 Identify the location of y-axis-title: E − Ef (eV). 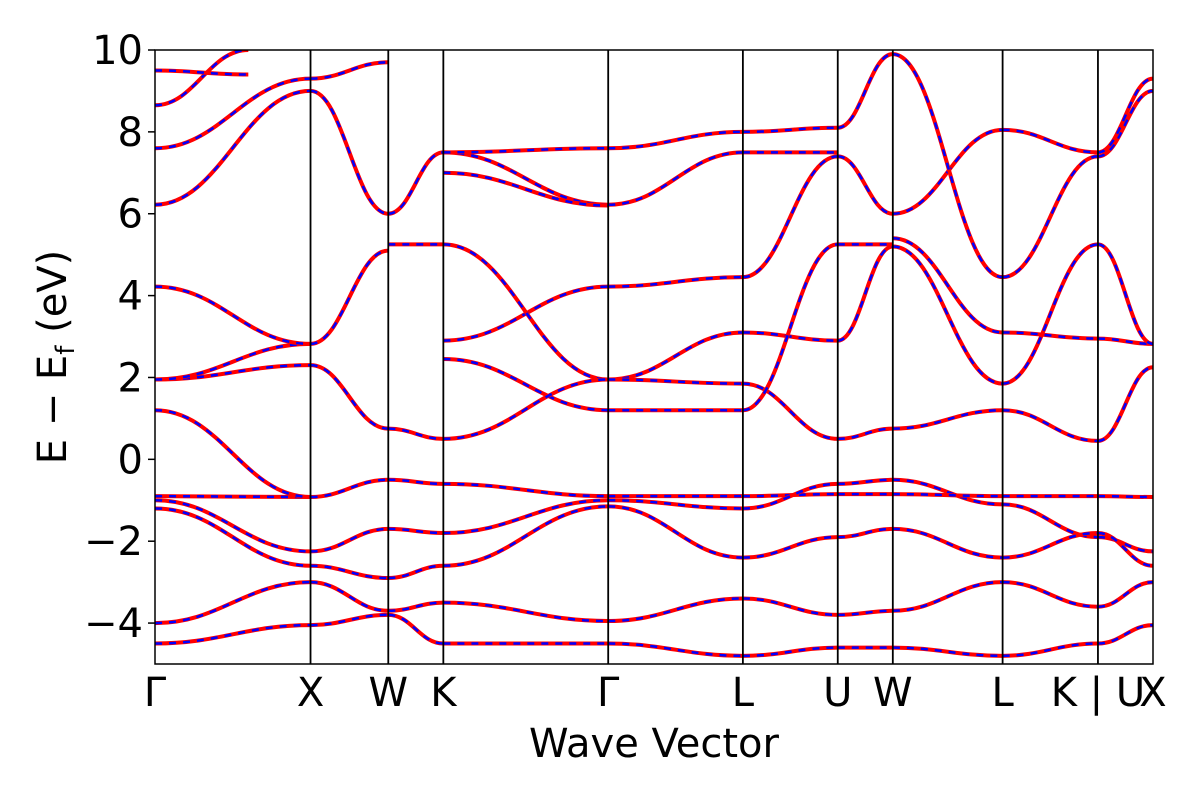
(55, 357).